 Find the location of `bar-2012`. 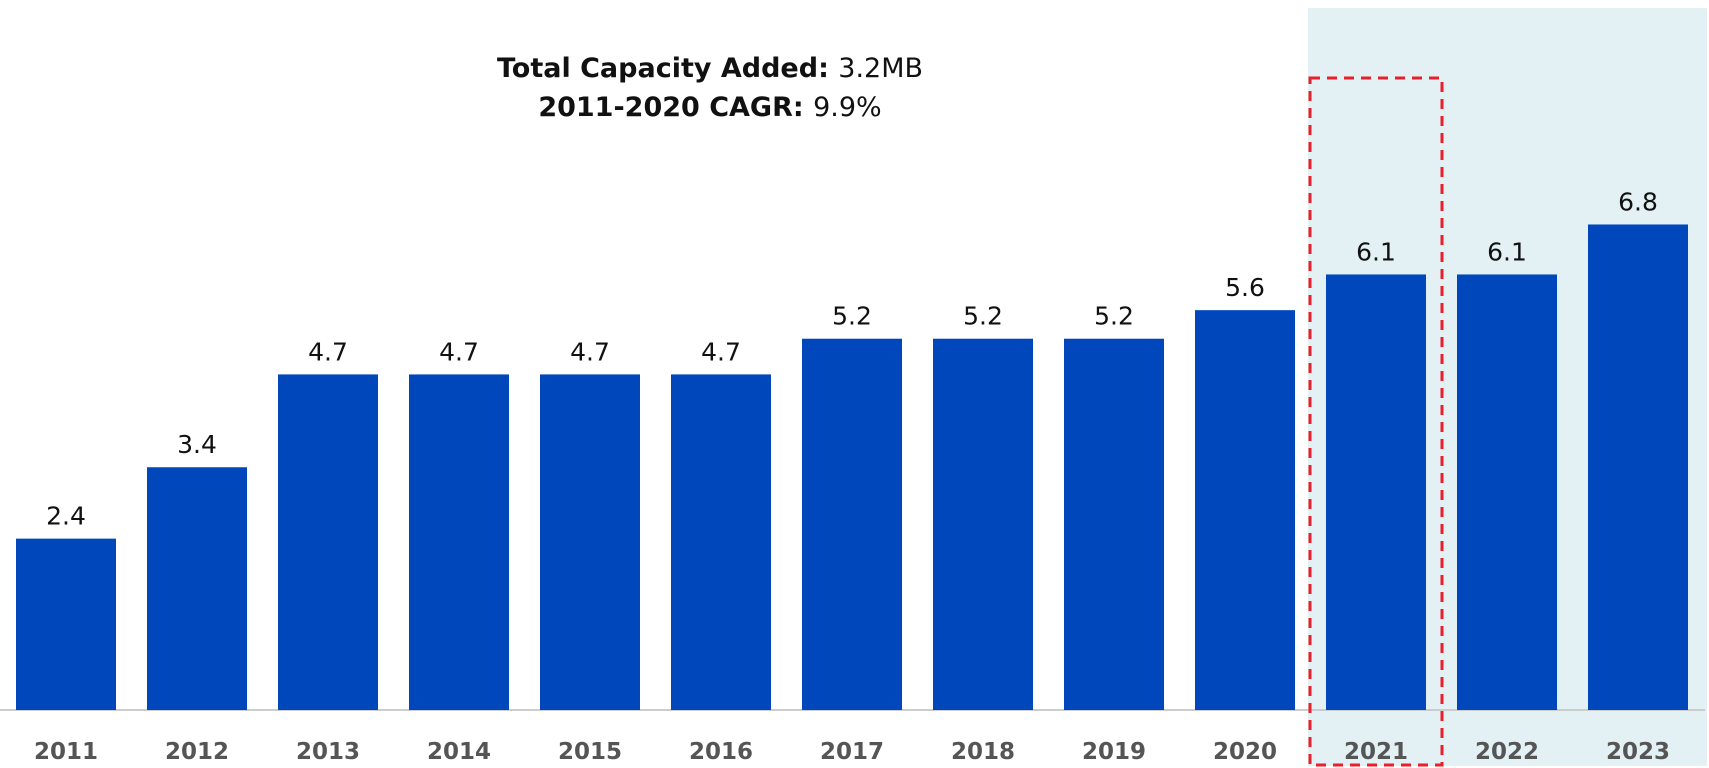

bar-2012 is located at coordinates (197, 588).